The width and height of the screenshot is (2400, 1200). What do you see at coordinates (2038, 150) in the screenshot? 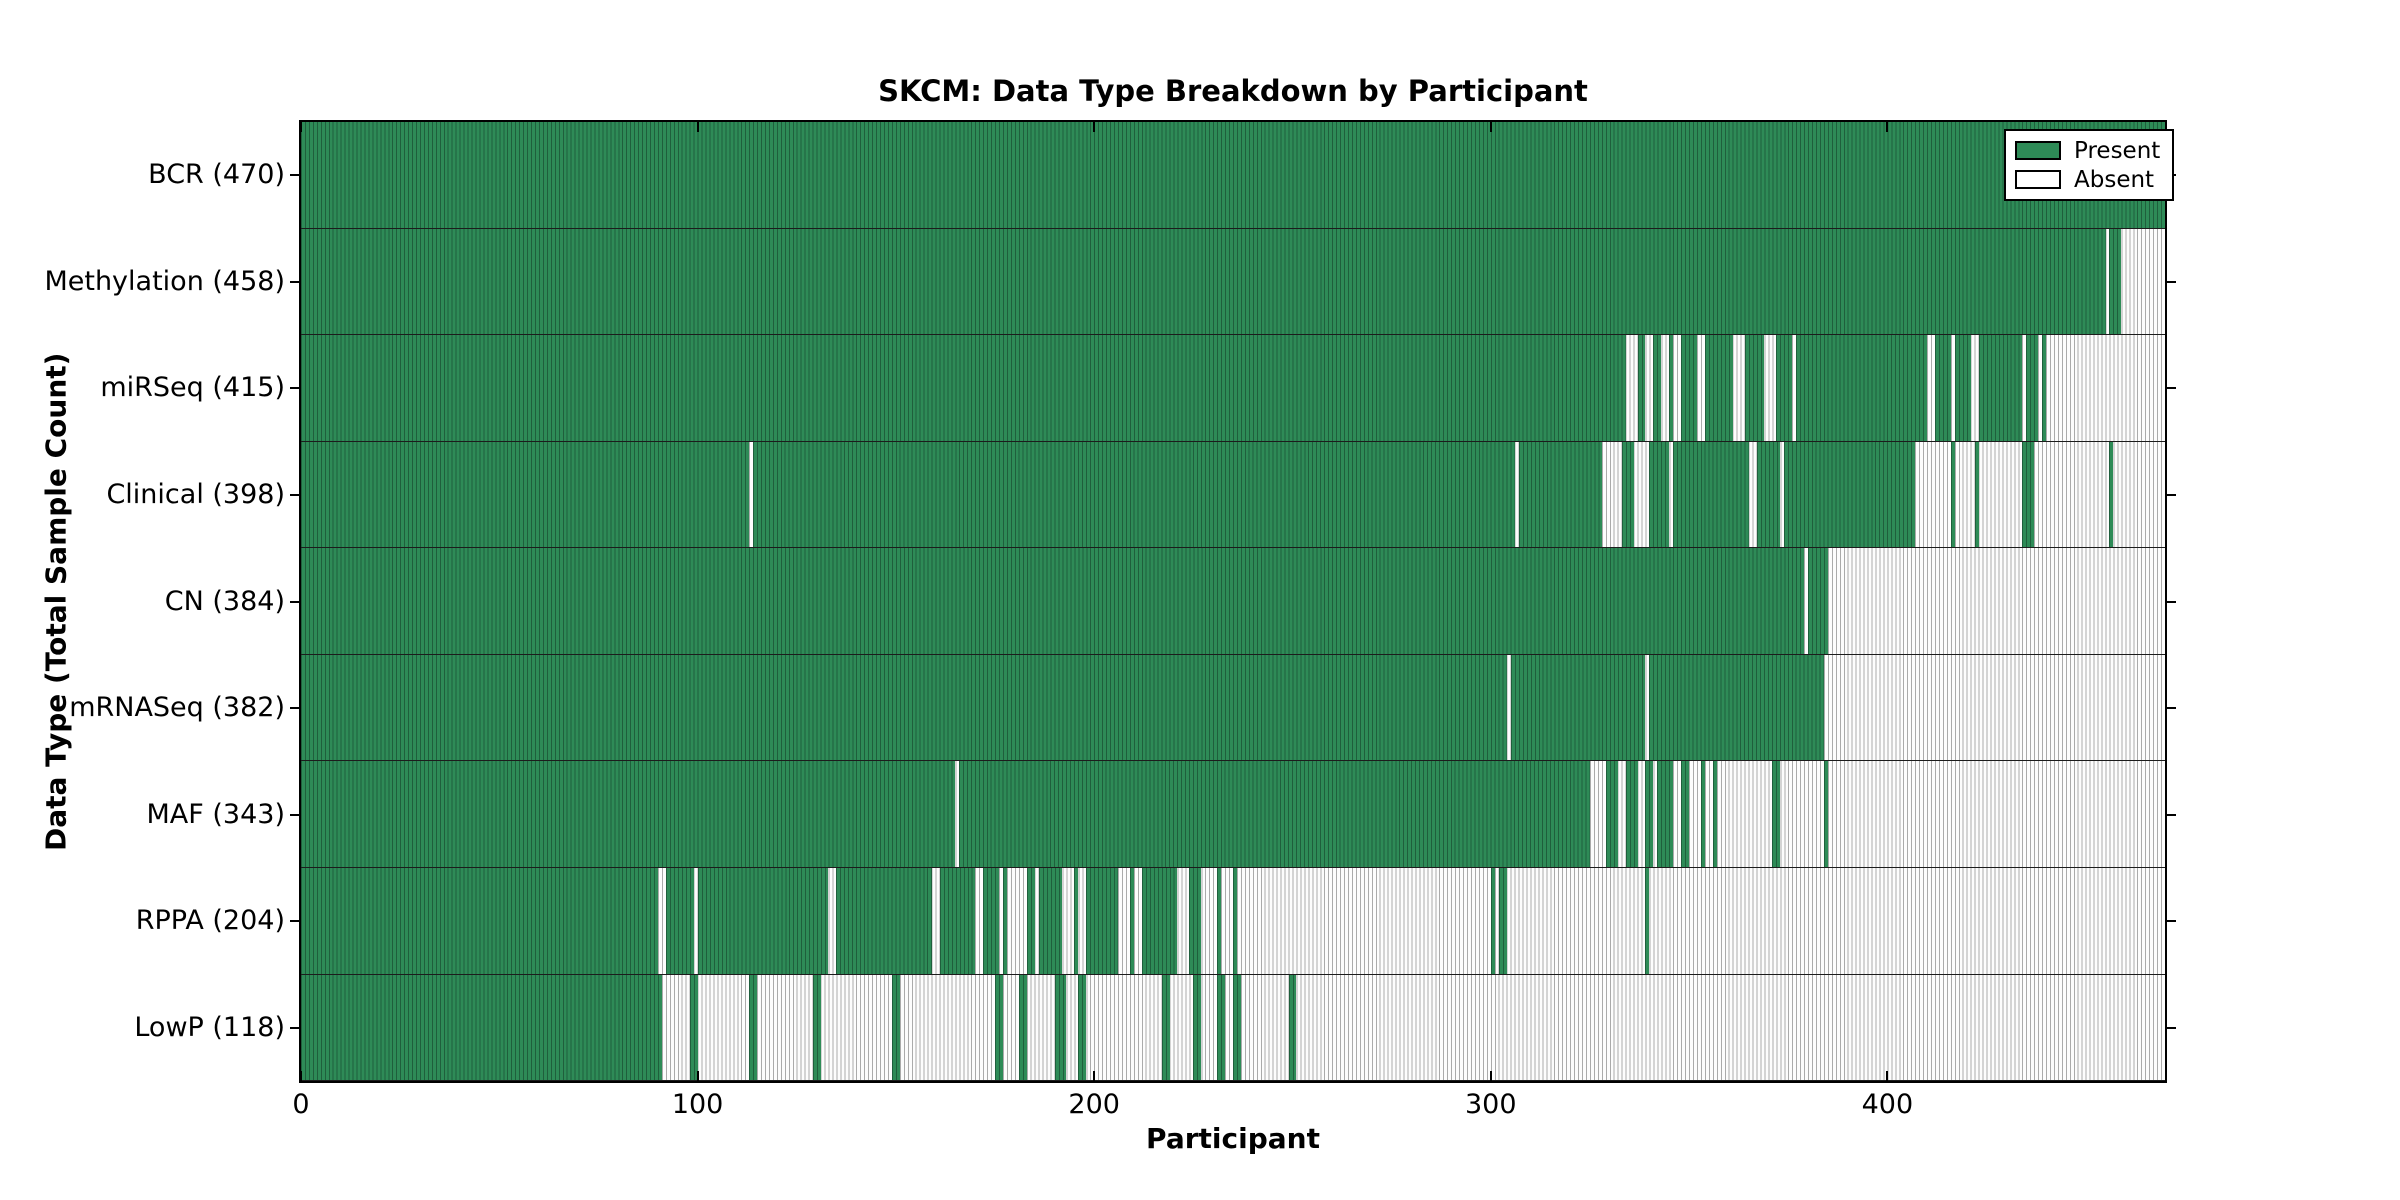
I see `present-swatch` at bounding box center [2038, 150].